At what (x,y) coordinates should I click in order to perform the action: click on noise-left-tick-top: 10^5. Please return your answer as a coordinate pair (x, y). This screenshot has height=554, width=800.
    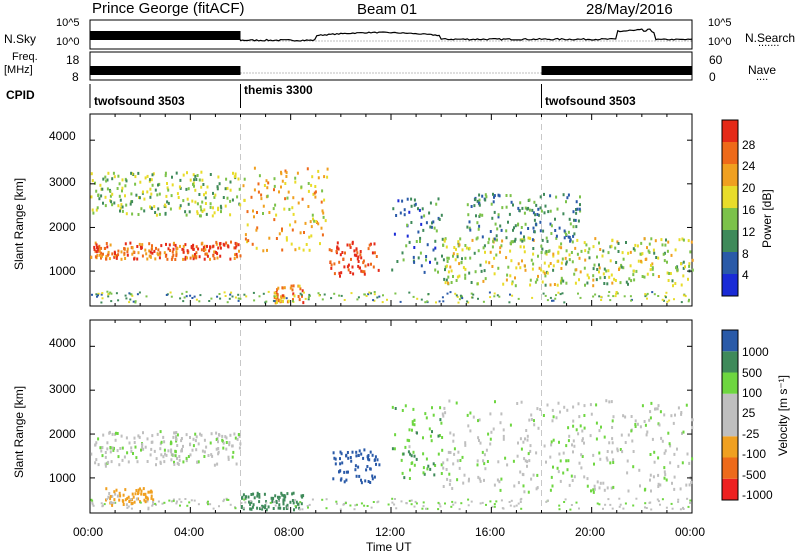
    Looking at the image, I should click on (68, 23).